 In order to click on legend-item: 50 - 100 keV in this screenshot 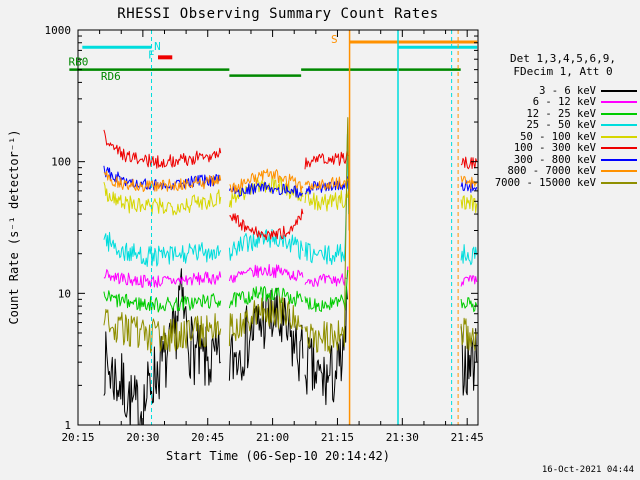, I will do `click(563, 137)`.